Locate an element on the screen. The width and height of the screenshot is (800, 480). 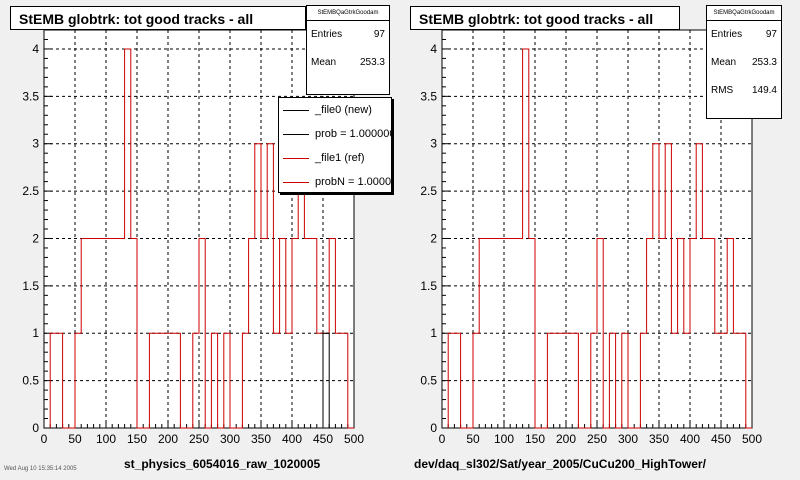
left-stats-box: StEMBQaGtrkGoodam Entries 97 Mean 253.3 is located at coordinates (348, 50).